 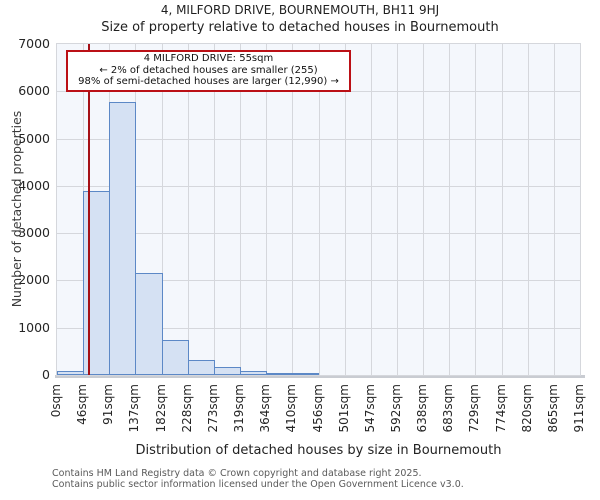 I want to click on x-axis-tick-label: 729sqm, so click(x=474, y=408).